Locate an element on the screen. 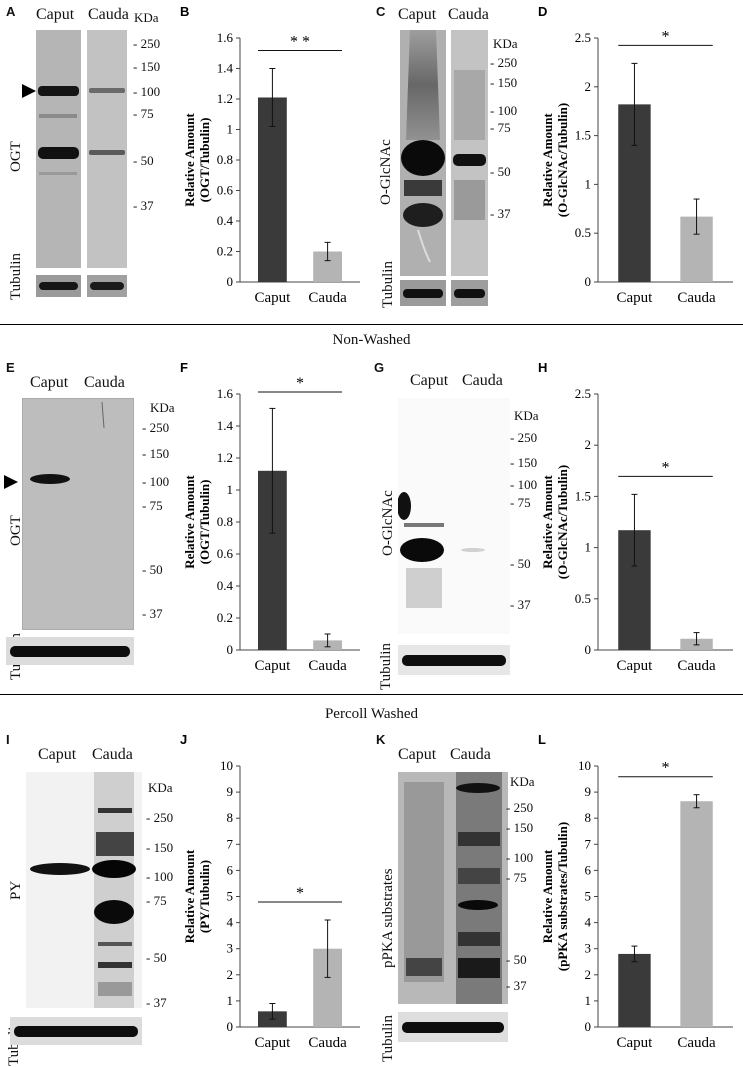 This screenshot has height=1067, width=743. y-tick-label: 3 is located at coordinates (588, 948).